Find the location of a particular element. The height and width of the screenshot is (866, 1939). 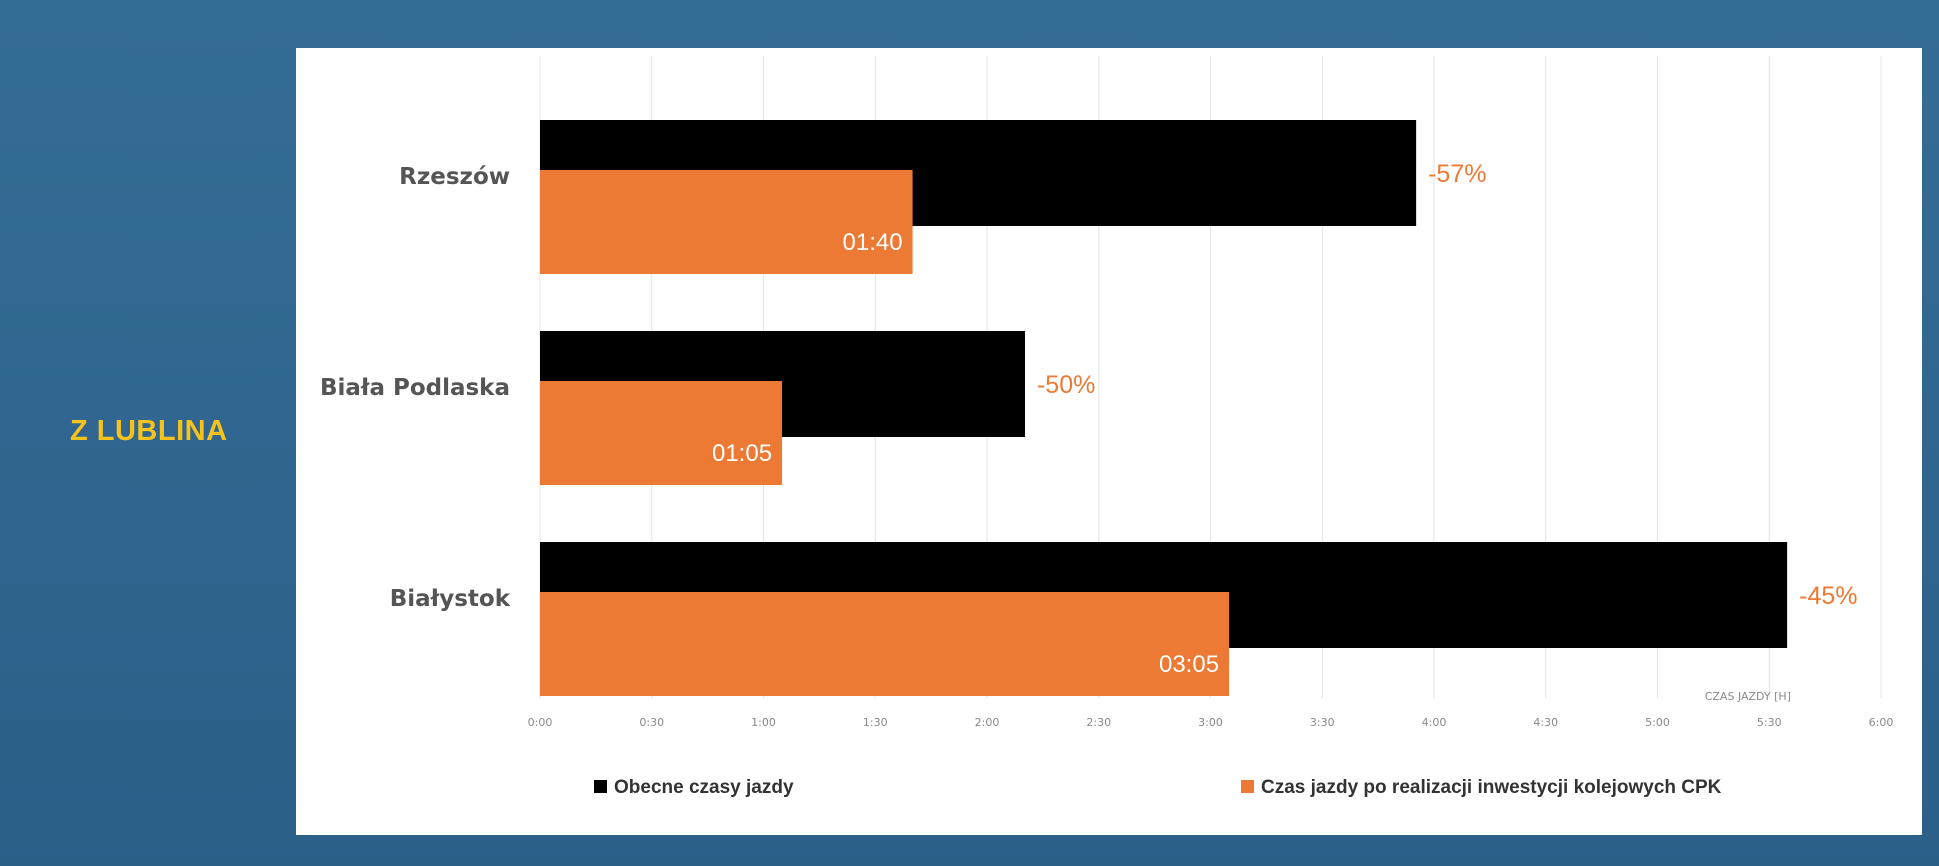

x-tick-label: 4:30 is located at coordinates (1545, 722).